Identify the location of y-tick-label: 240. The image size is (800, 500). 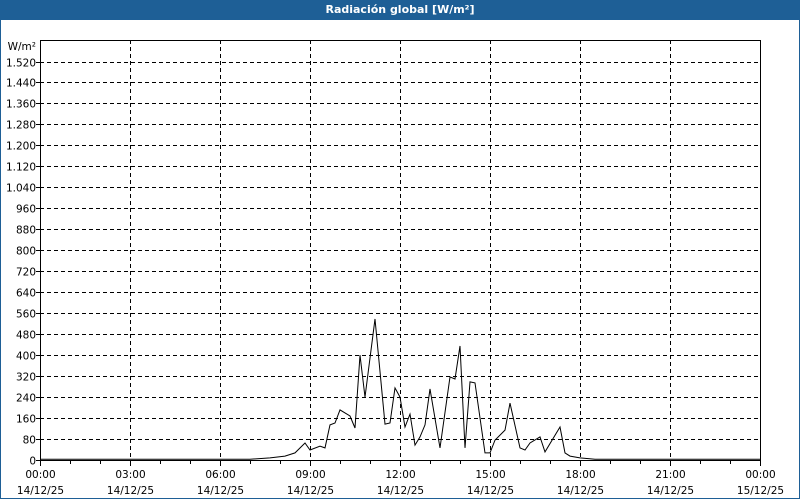
(26, 399).